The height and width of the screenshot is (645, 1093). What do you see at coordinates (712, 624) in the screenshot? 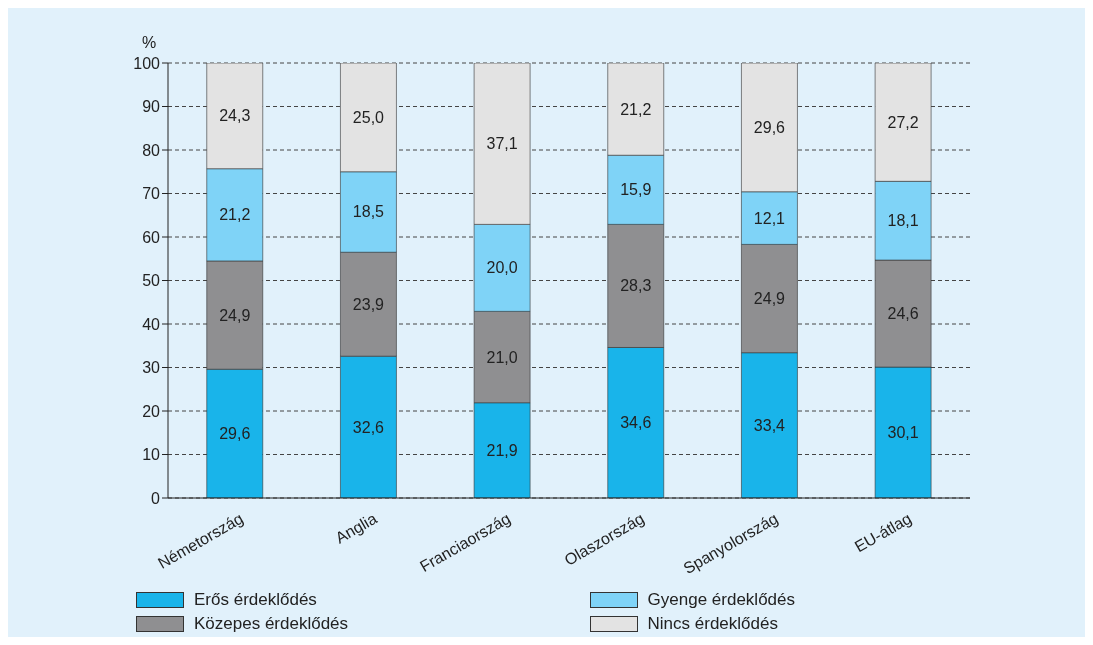
I see `legend-label: Nincs érdeklődés` at bounding box center [712, 624].